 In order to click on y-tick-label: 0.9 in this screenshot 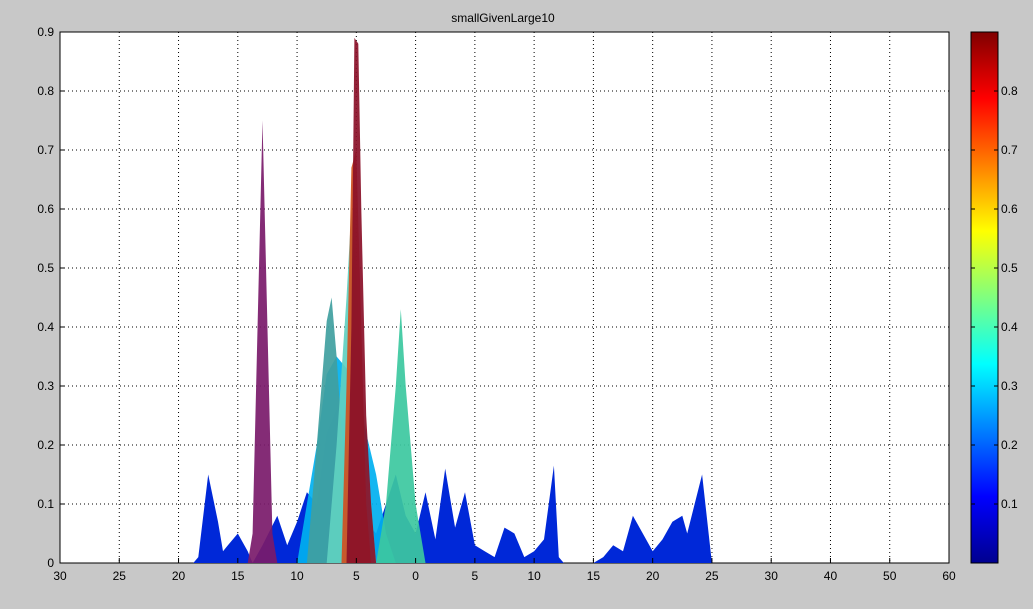, I will do `click(45, 32)`.